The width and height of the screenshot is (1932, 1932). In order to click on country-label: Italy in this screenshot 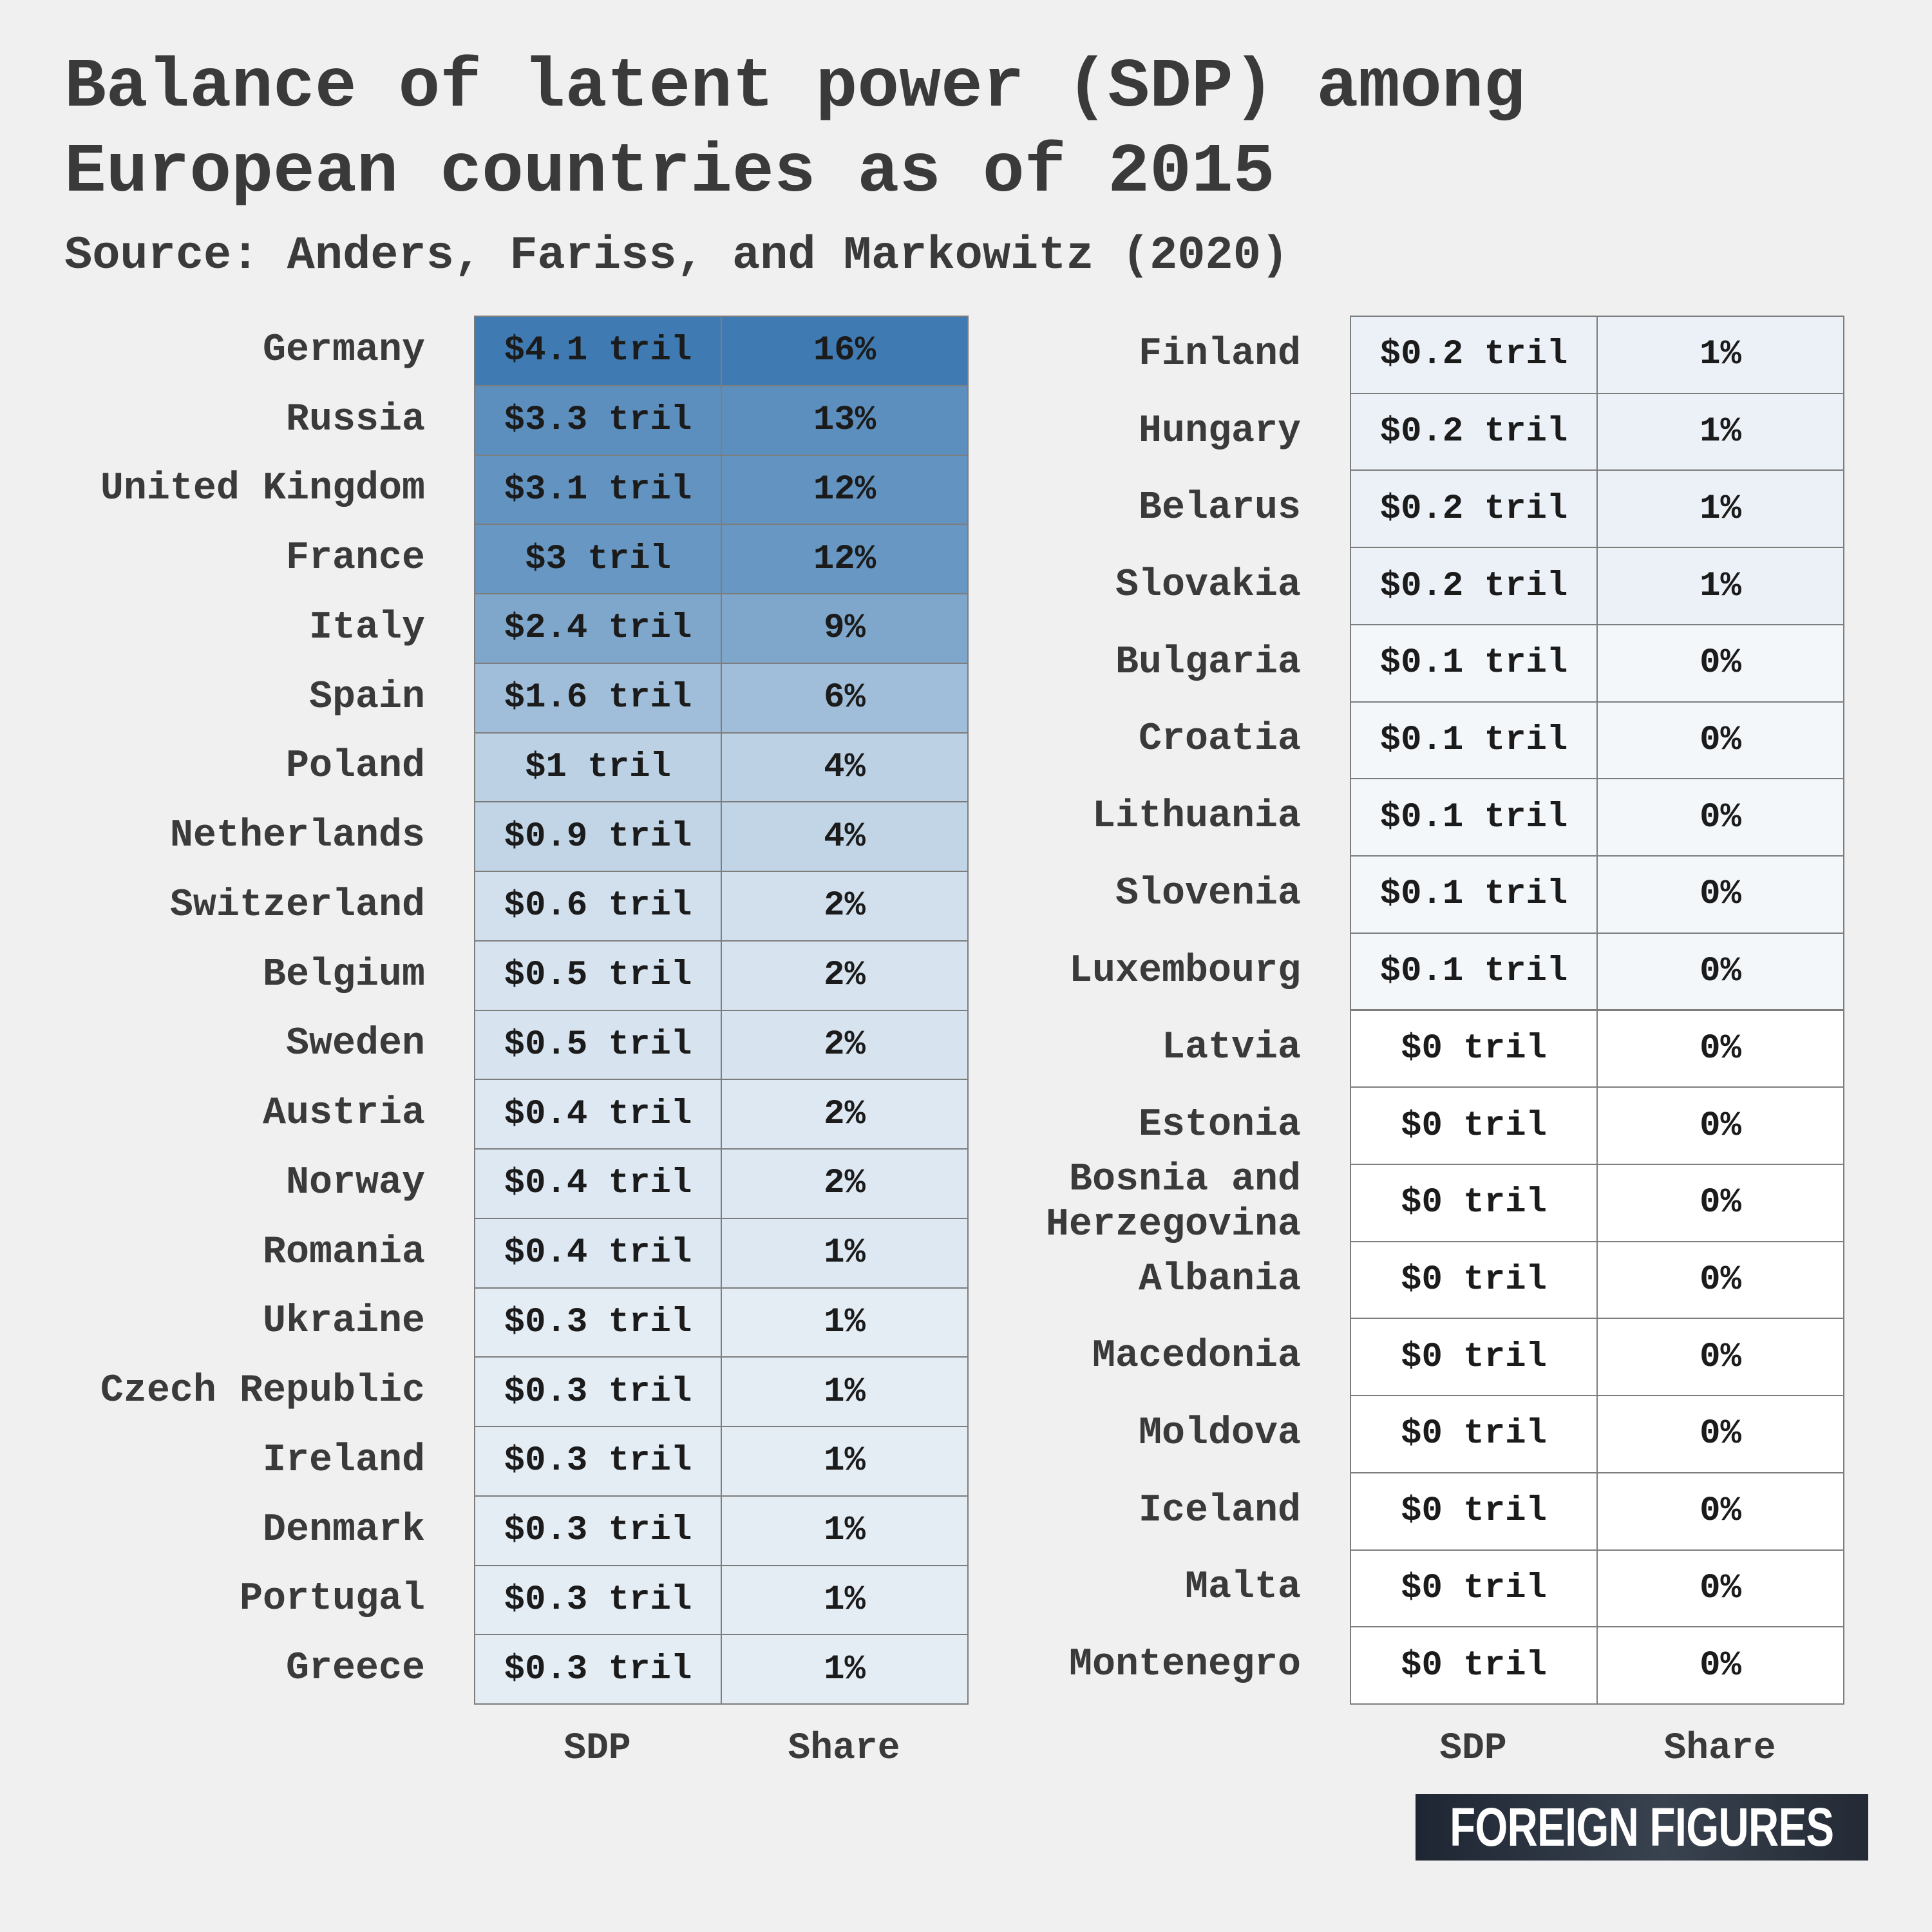, I will do `click(366, 627)`.